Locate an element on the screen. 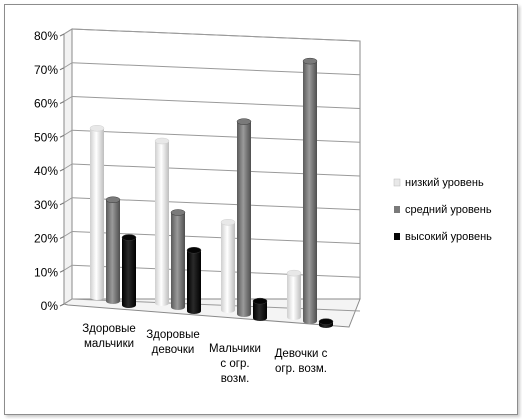  category-label: Девочки с огр. возм. is located at coordinates (301, 361).